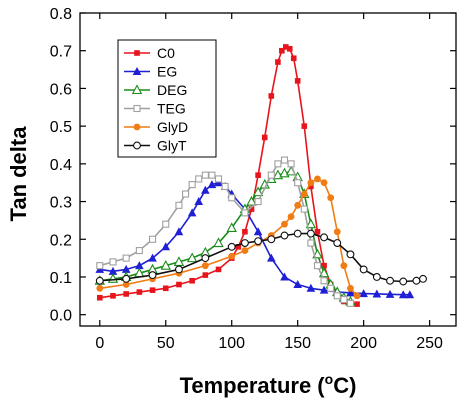 This screenshot has height=407, width=474. What do you see at coordinates (61, 127) in the screenshot?
I see `y-tick-label: 0.5` at bounding box center [61, 127].